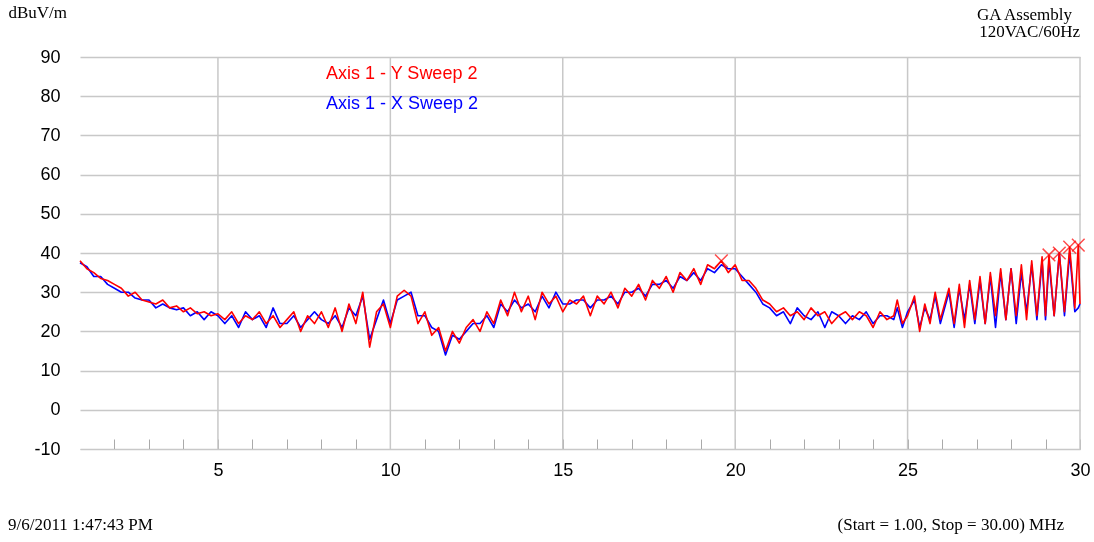 The width and height of the screenshot is (1094, 542). Describe the element at coordinates (50, 330) in the screenshot. I see `y-tick-label: 20` at that location.